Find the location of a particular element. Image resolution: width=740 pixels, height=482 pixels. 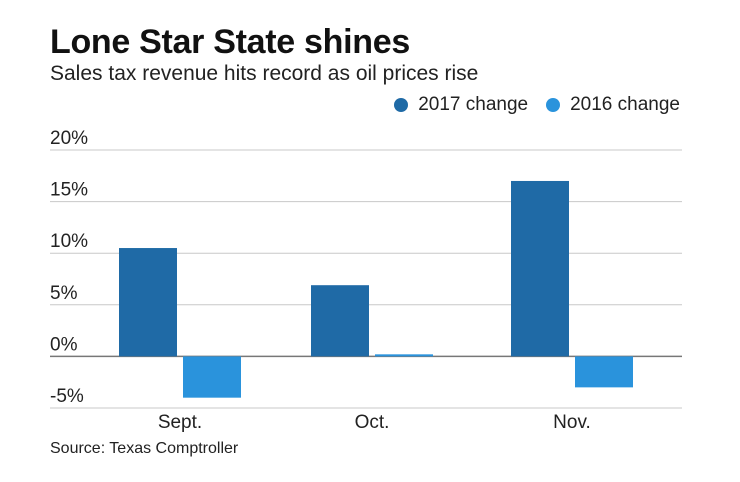

x-category-label: Nov. is located at coordinates (572, 422).